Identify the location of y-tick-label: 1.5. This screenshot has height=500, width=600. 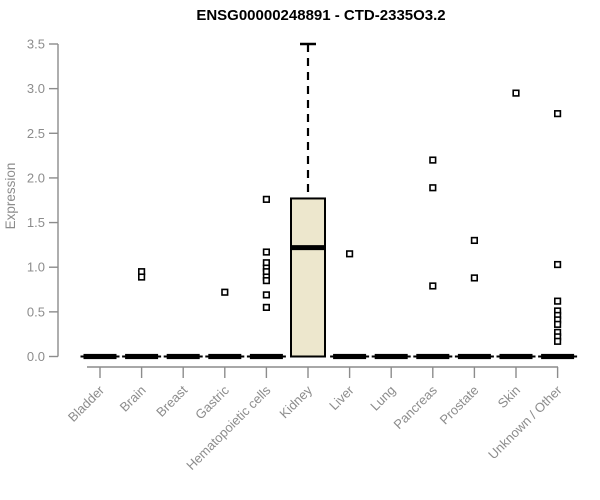
(36, 222).